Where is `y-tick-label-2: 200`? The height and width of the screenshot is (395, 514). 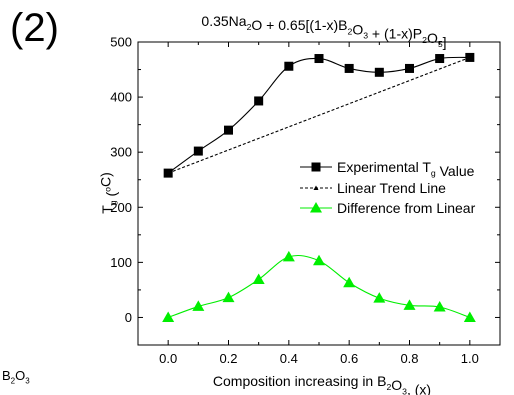
y-tick-label-2: 200 is located at coordinates (121, 207).